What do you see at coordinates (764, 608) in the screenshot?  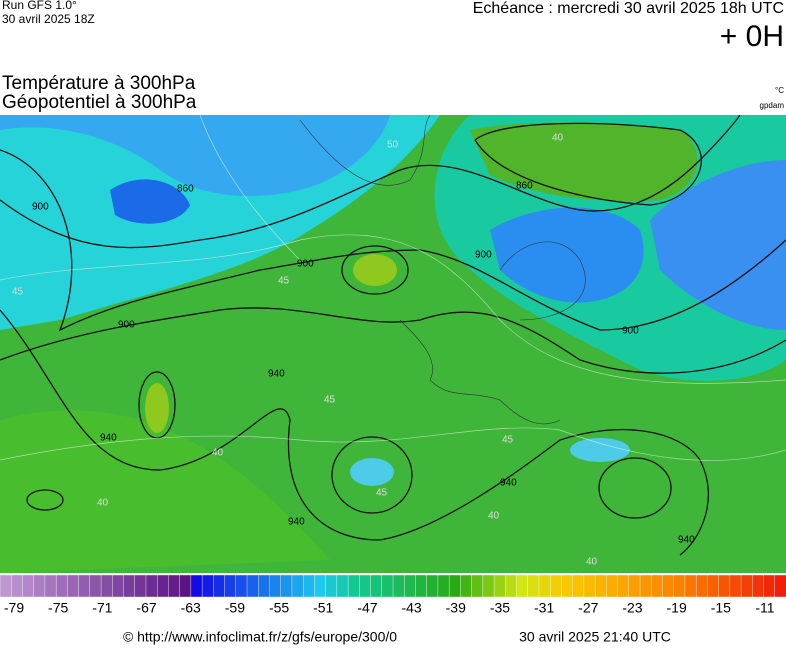 I see `scale-label: -11` at bounding box center [764, 608].